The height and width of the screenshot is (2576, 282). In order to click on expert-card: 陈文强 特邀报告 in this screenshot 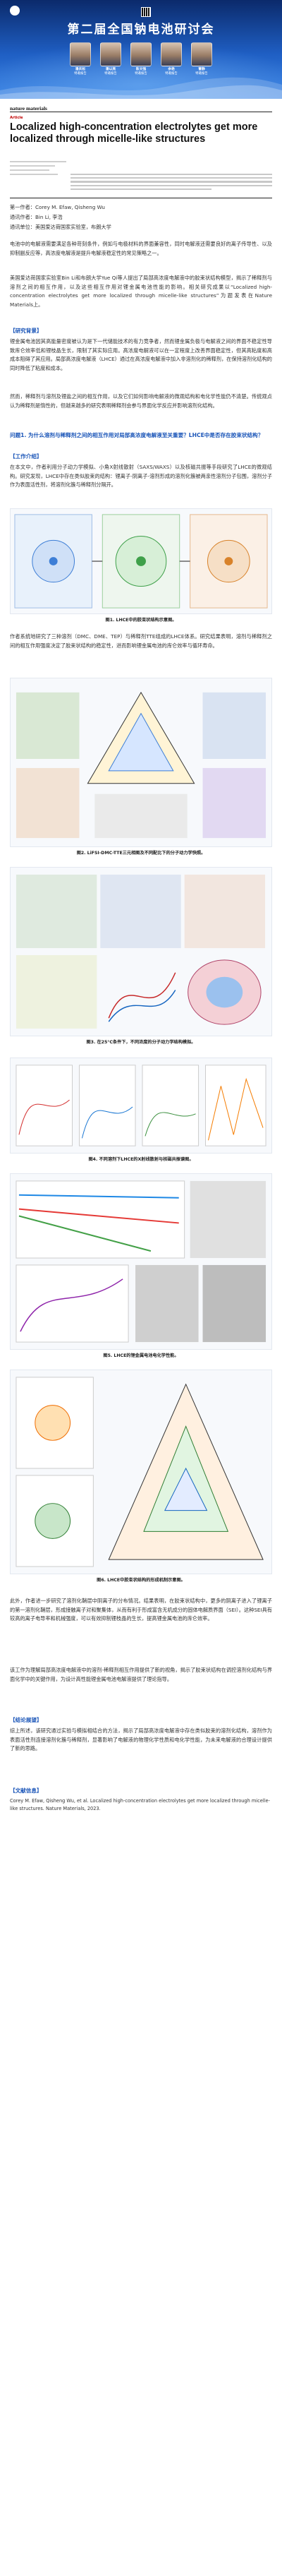, I will do `click(141, 59)`.